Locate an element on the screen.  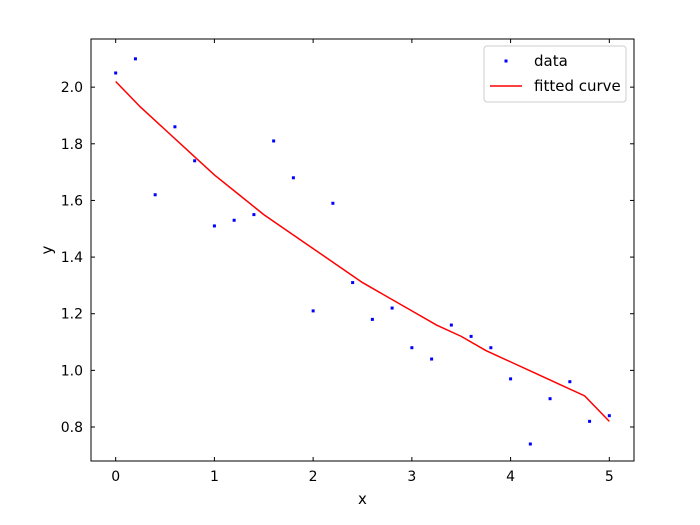
x-tick-label: 2 is located at coordinates (313, 477).